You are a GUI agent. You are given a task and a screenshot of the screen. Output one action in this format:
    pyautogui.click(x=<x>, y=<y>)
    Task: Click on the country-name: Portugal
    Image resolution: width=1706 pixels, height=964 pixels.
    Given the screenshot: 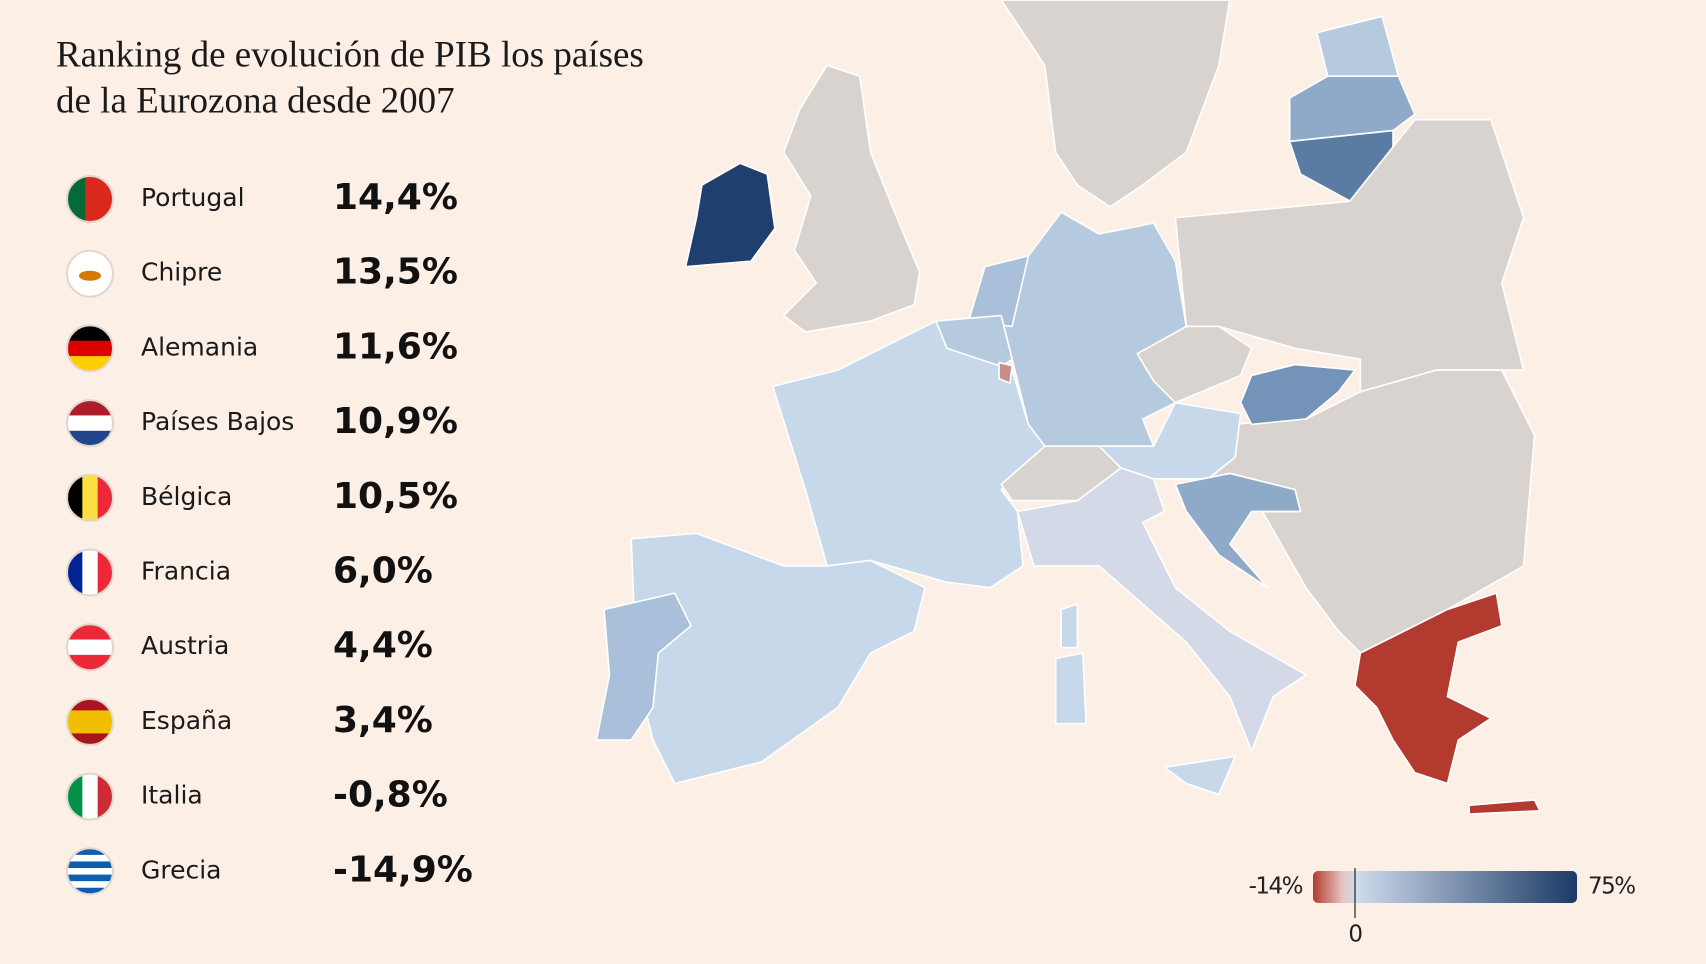 What is the action you would take?
    pyautogui.click(x=193, y=197)
    